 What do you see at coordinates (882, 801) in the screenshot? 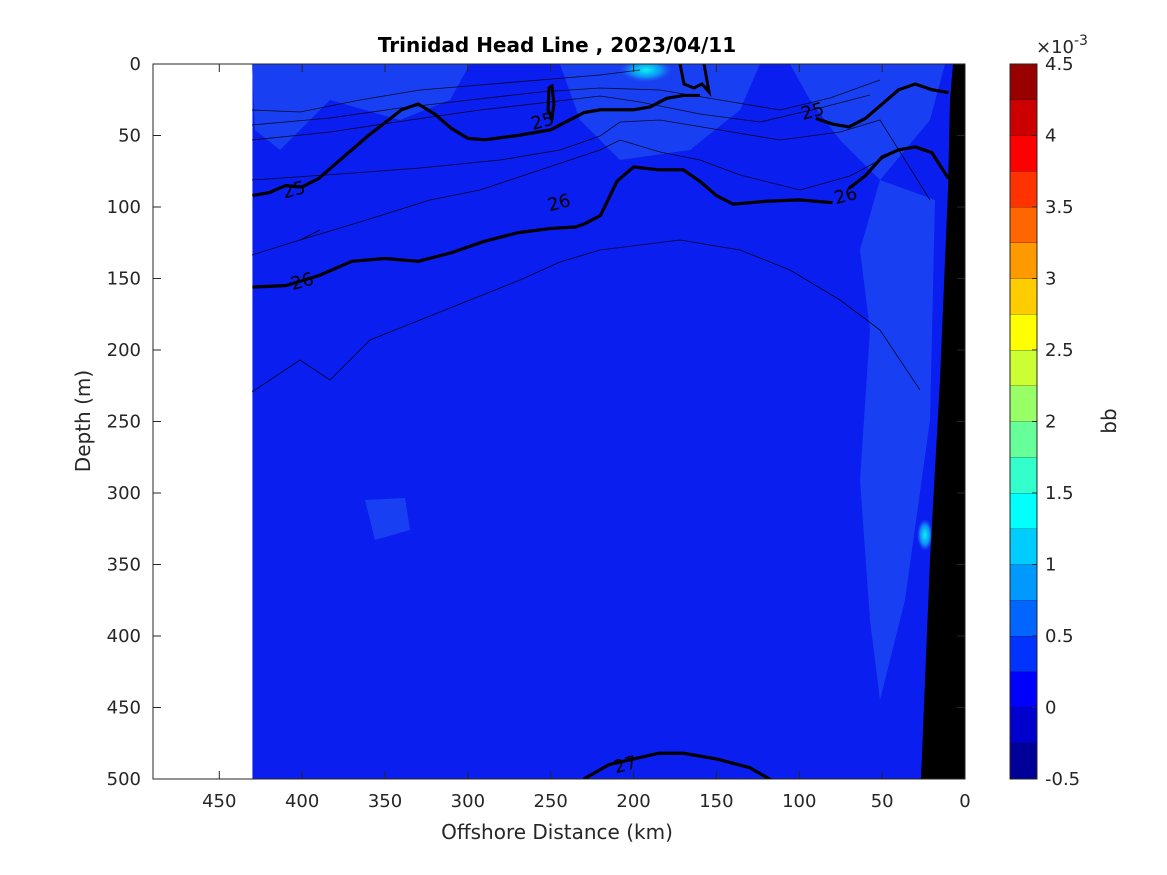
I see `x-tick-label: 50` at bounding box center [882, 801].